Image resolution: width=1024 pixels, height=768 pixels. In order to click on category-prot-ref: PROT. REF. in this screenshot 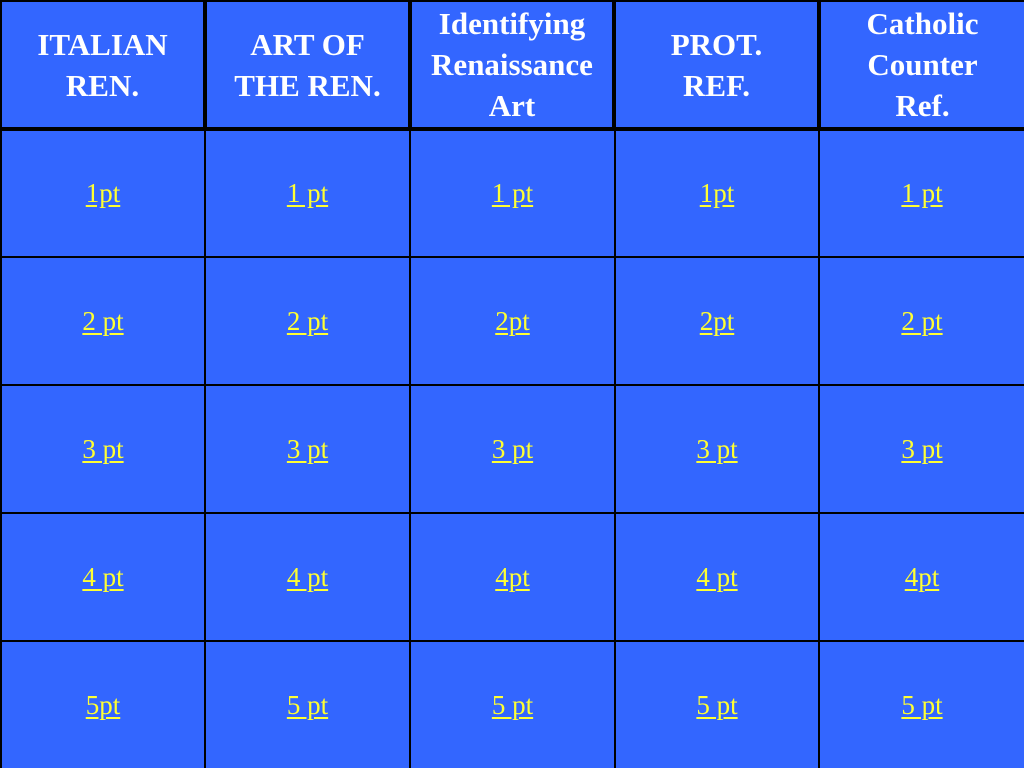, I will do `click(716, 64)`.